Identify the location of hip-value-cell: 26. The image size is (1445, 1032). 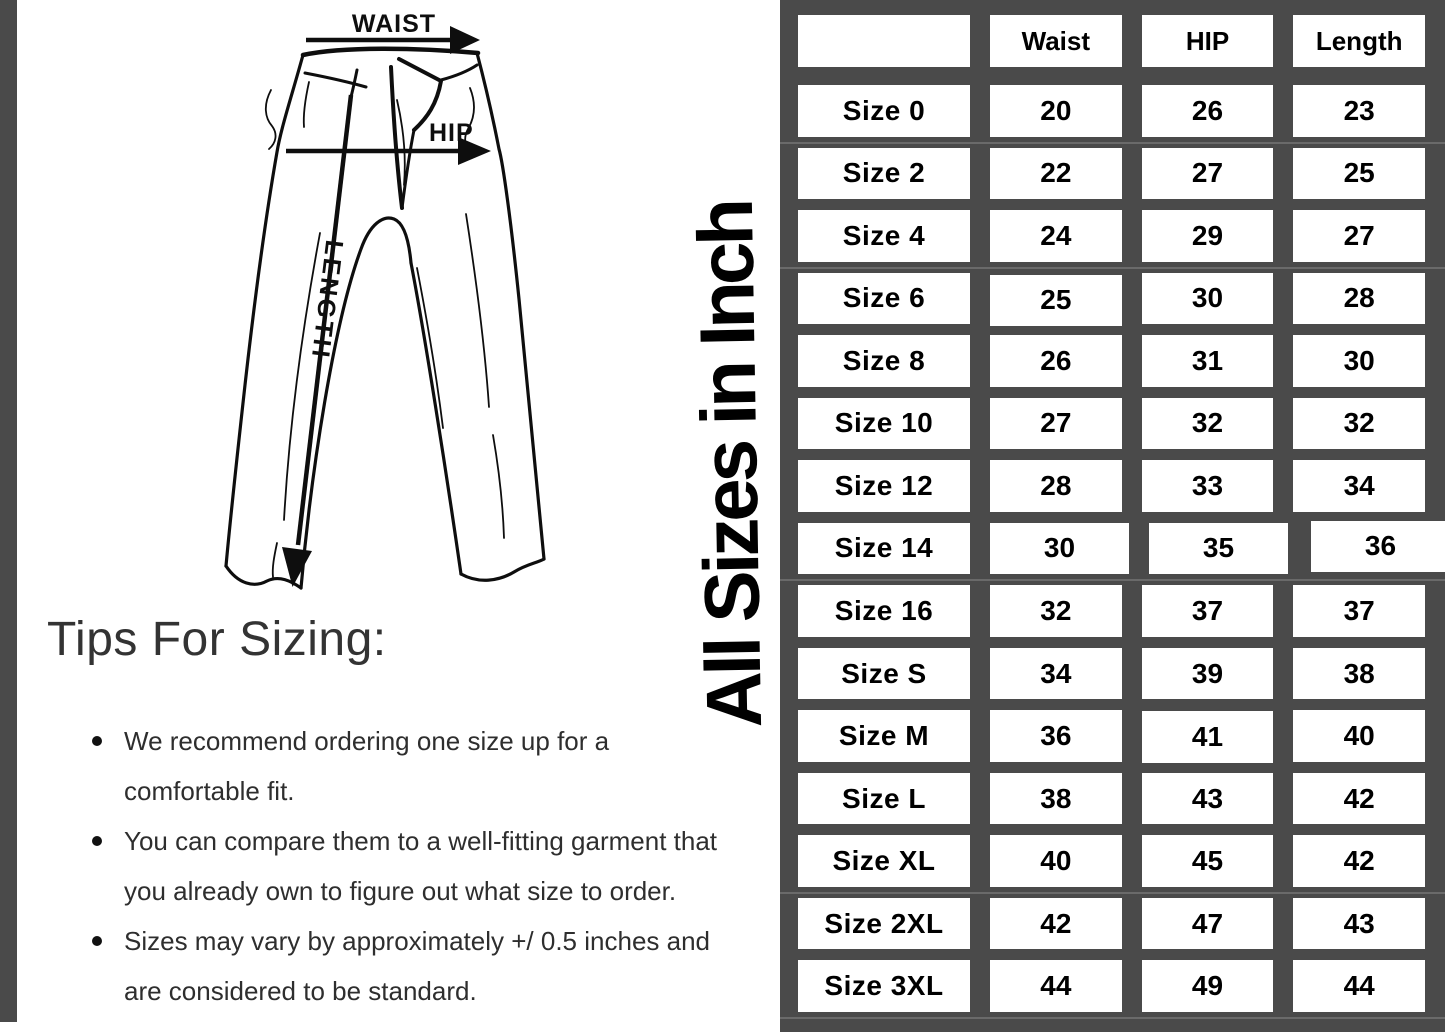
(1207, 111).